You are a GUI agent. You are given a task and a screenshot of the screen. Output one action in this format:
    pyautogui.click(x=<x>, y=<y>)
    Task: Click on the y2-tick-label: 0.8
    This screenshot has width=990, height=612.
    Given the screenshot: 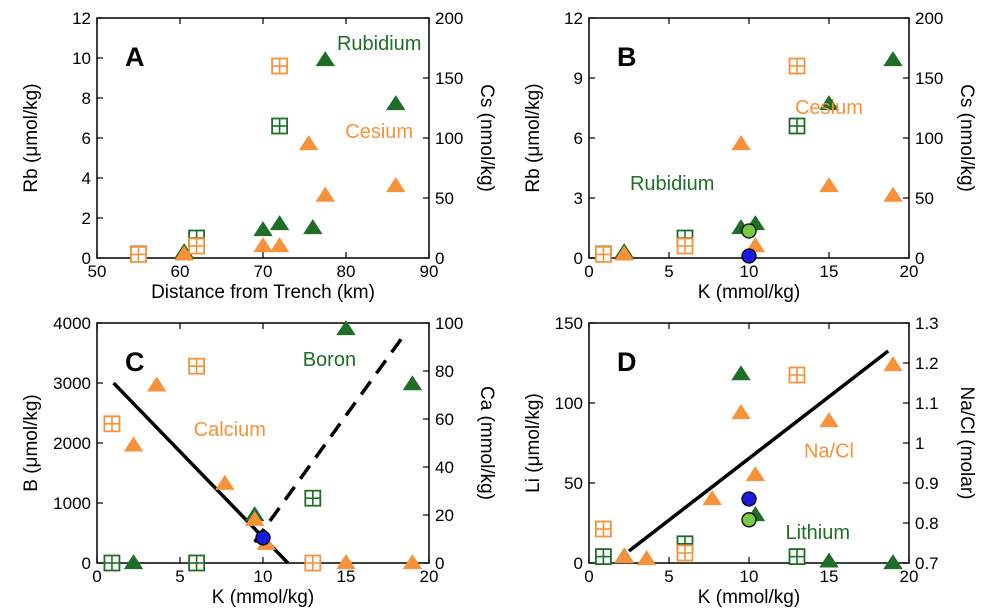 What is the action you would take?
    pyautogui.click(x=927, y=523)
    